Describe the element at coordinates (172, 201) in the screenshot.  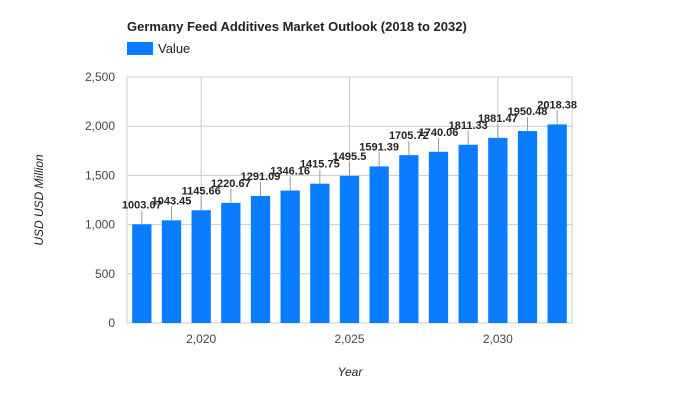
I see `data-label: 1043.45` at that location.